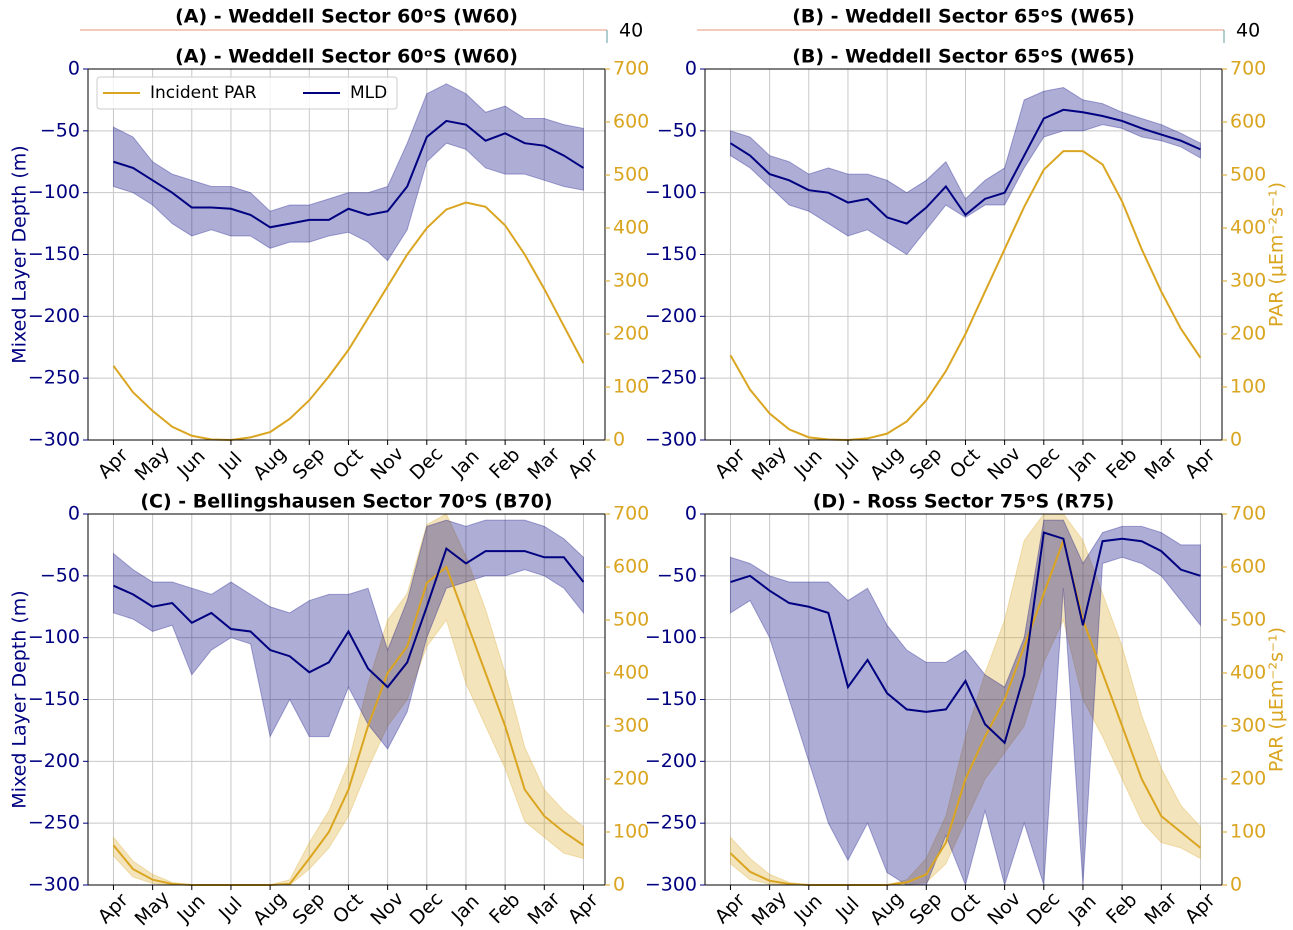 This screenshot has width=1293, height=930. I want to click on chart-title: (C) - Bellingshausen Sector 70ᵒS (B70), so click(346, 502).